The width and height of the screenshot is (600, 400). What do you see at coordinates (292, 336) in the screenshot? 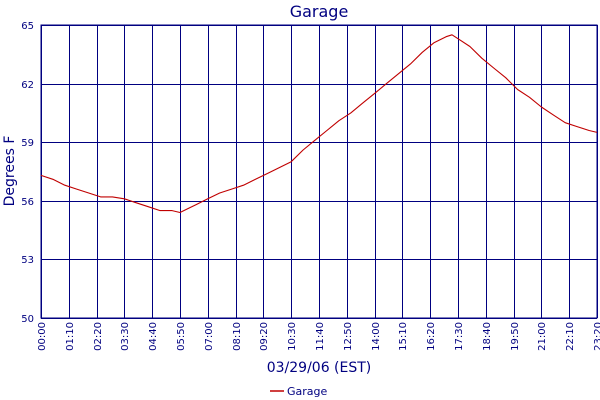
I see `x-tick-label: 10:30` at bounding box center [292, 336].